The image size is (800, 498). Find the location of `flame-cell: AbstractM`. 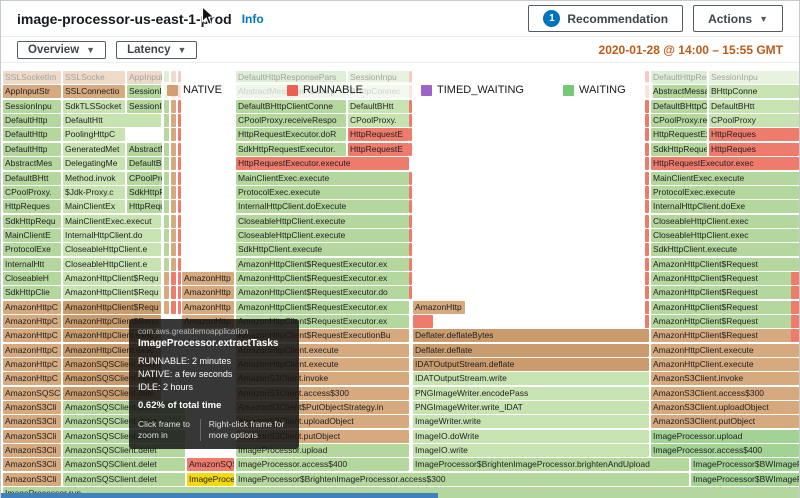

flame-cell: AbstractM is located at coordinates (144, 149).